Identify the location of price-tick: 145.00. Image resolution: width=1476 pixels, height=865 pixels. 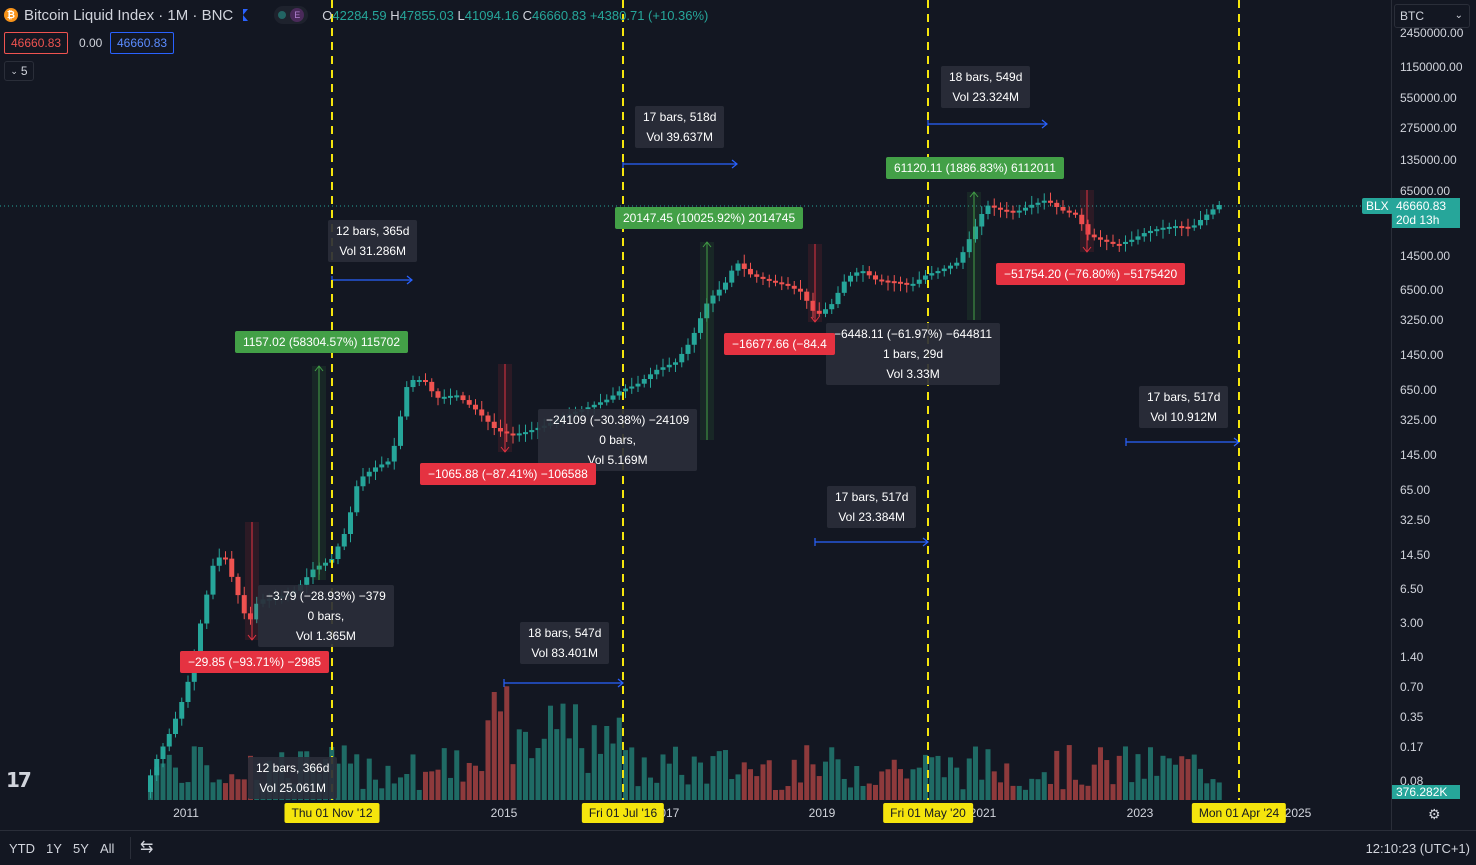
(1418, 455).